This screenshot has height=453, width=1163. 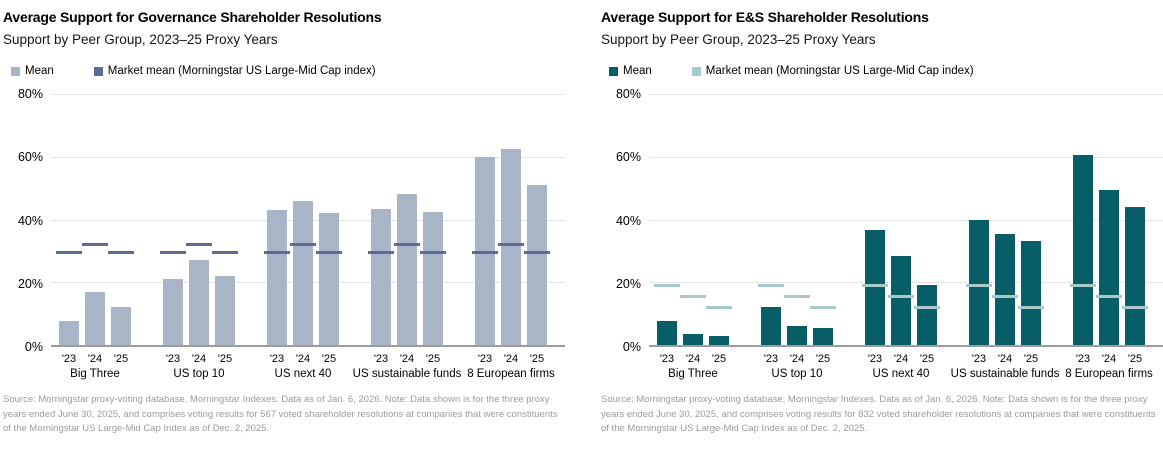 I want to click on y-tick-label: 40%, so click(x=628, y=220).